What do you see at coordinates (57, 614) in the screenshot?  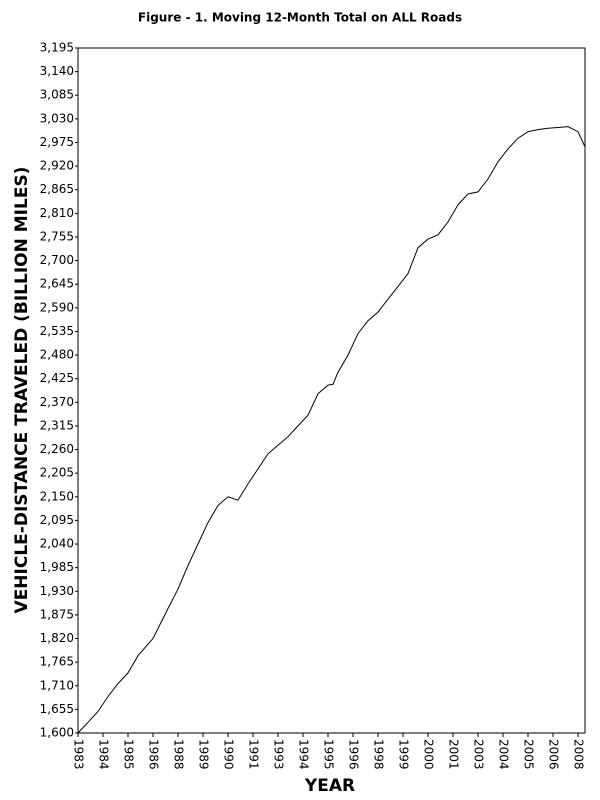 I see `y-tick-label: 1,875` at bounding box center [57, 614].